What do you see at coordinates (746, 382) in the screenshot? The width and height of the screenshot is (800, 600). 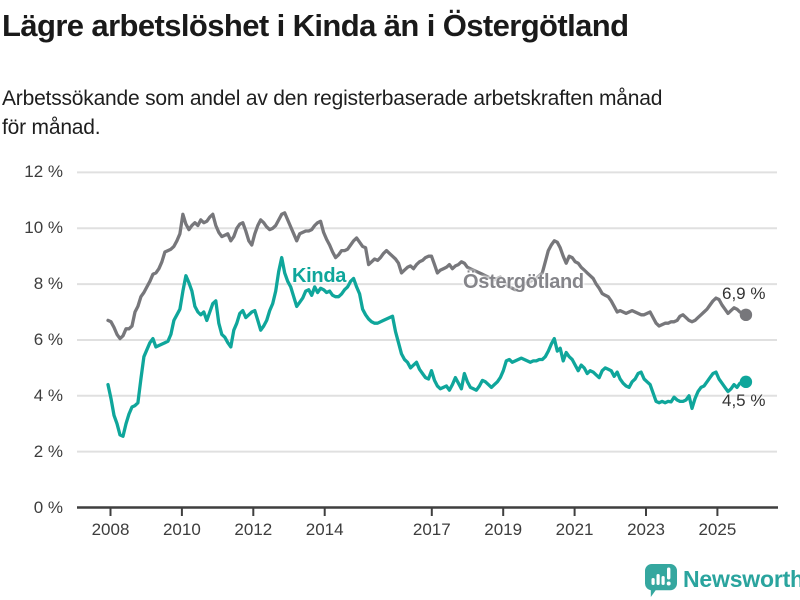 I see `series-end-dot-kinda` at bounding box center [746, 382].